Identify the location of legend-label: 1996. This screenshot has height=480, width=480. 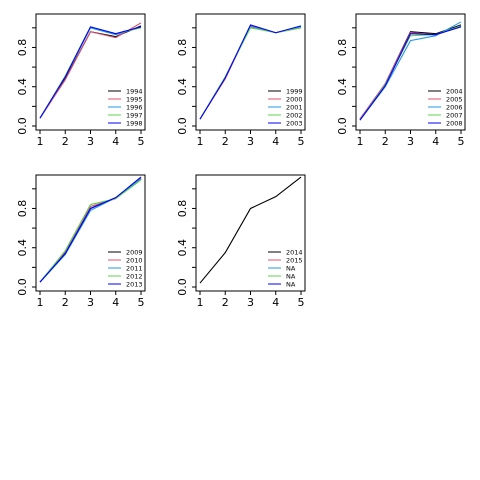
(134, 107).